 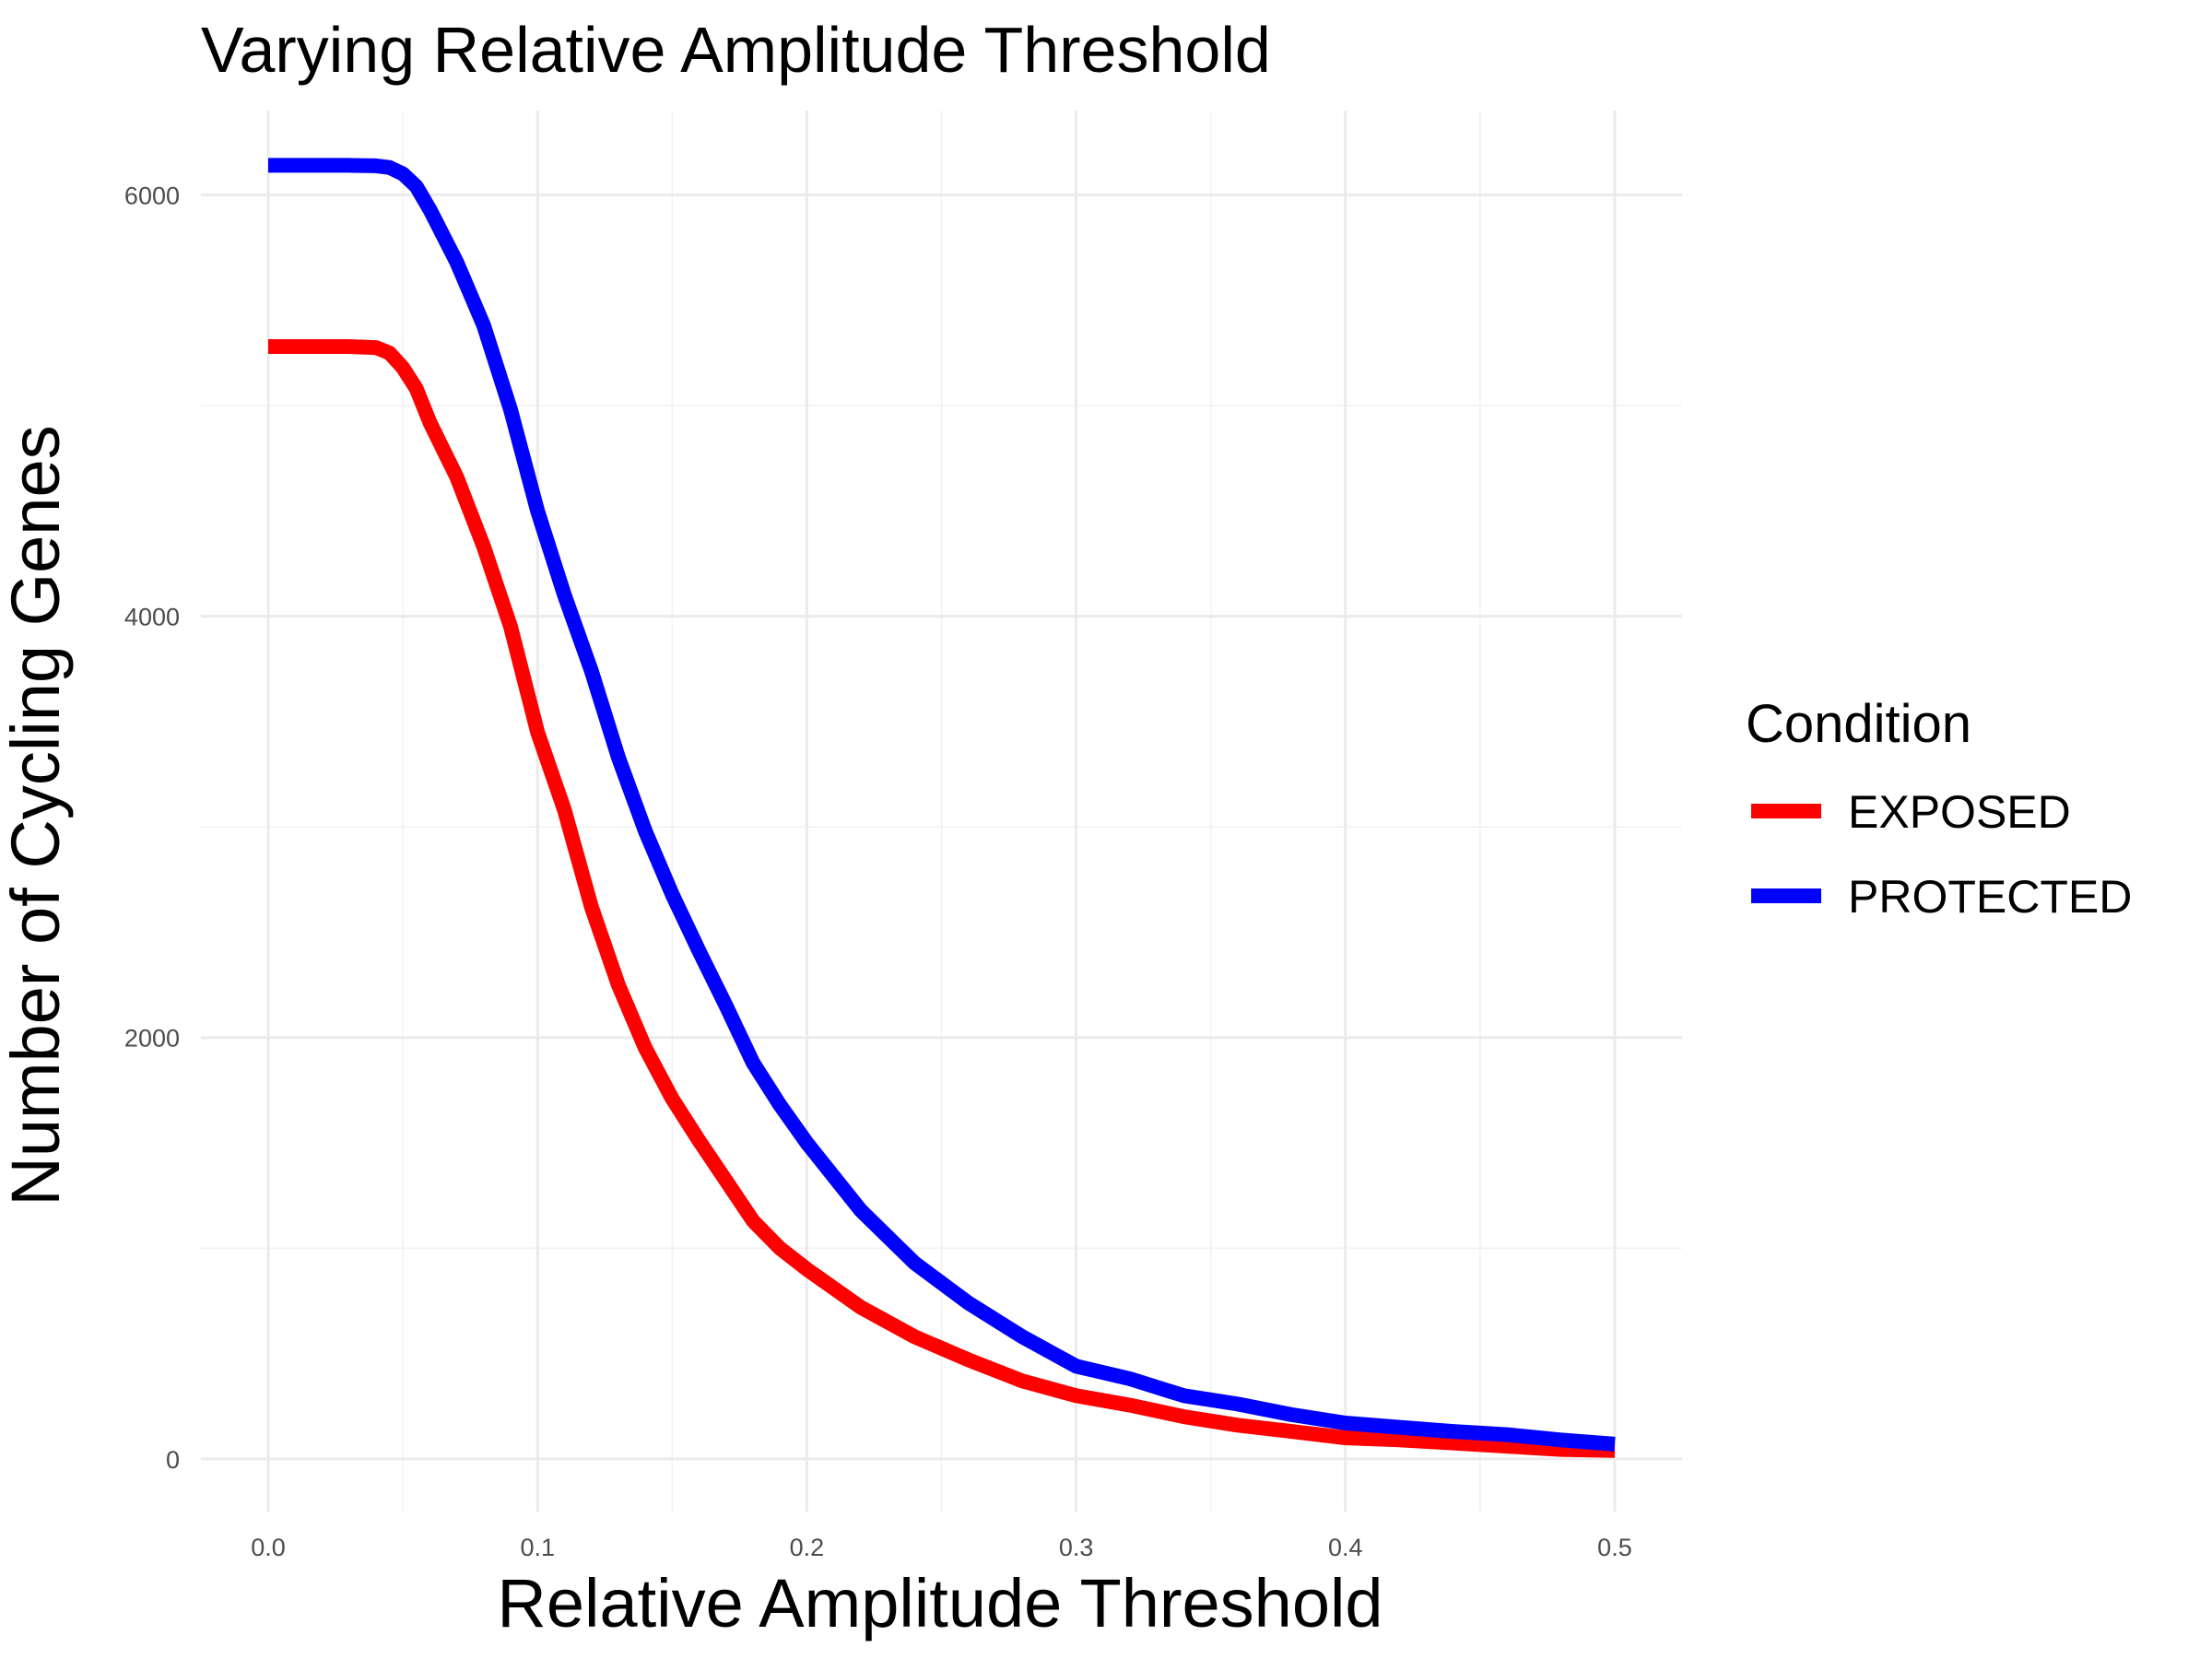 I want to click on x-tick-label: 0.1, so click(x=537, y=1547).